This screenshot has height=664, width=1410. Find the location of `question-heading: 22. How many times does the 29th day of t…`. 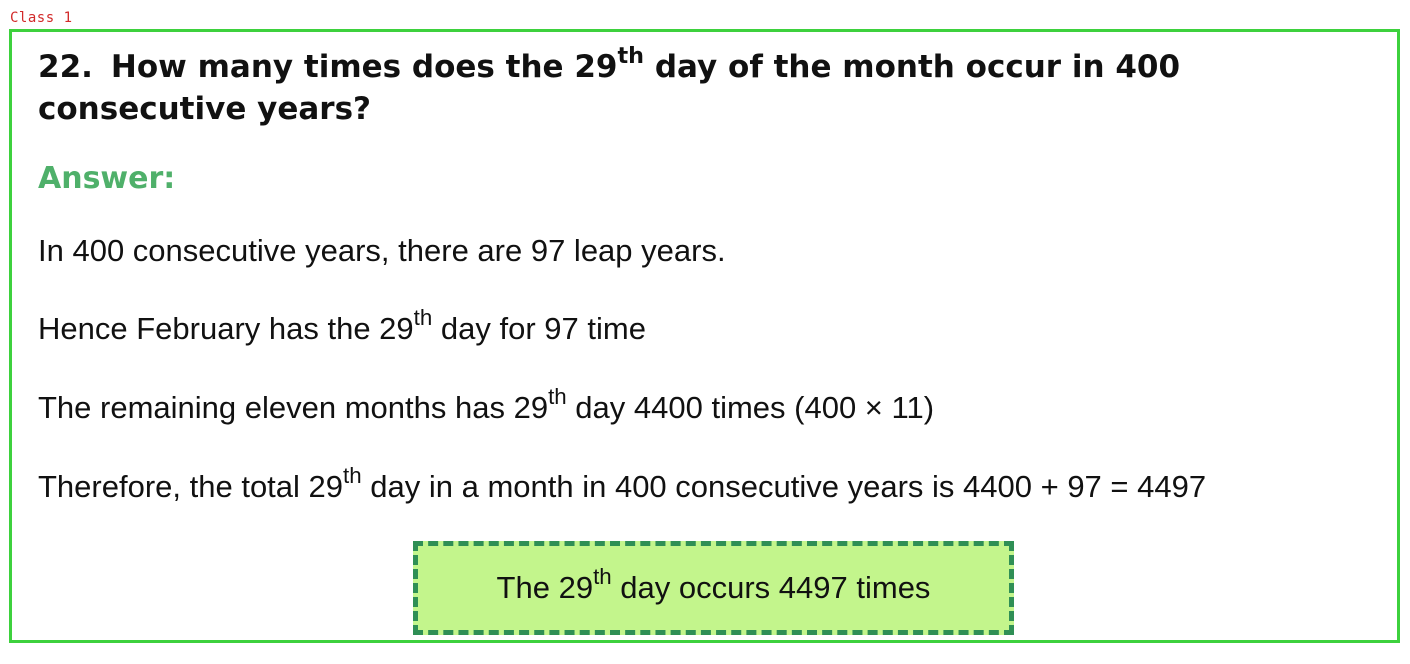

question-heading: 22. How many times does the 29th day of t… is located at coordinates (715, 86).